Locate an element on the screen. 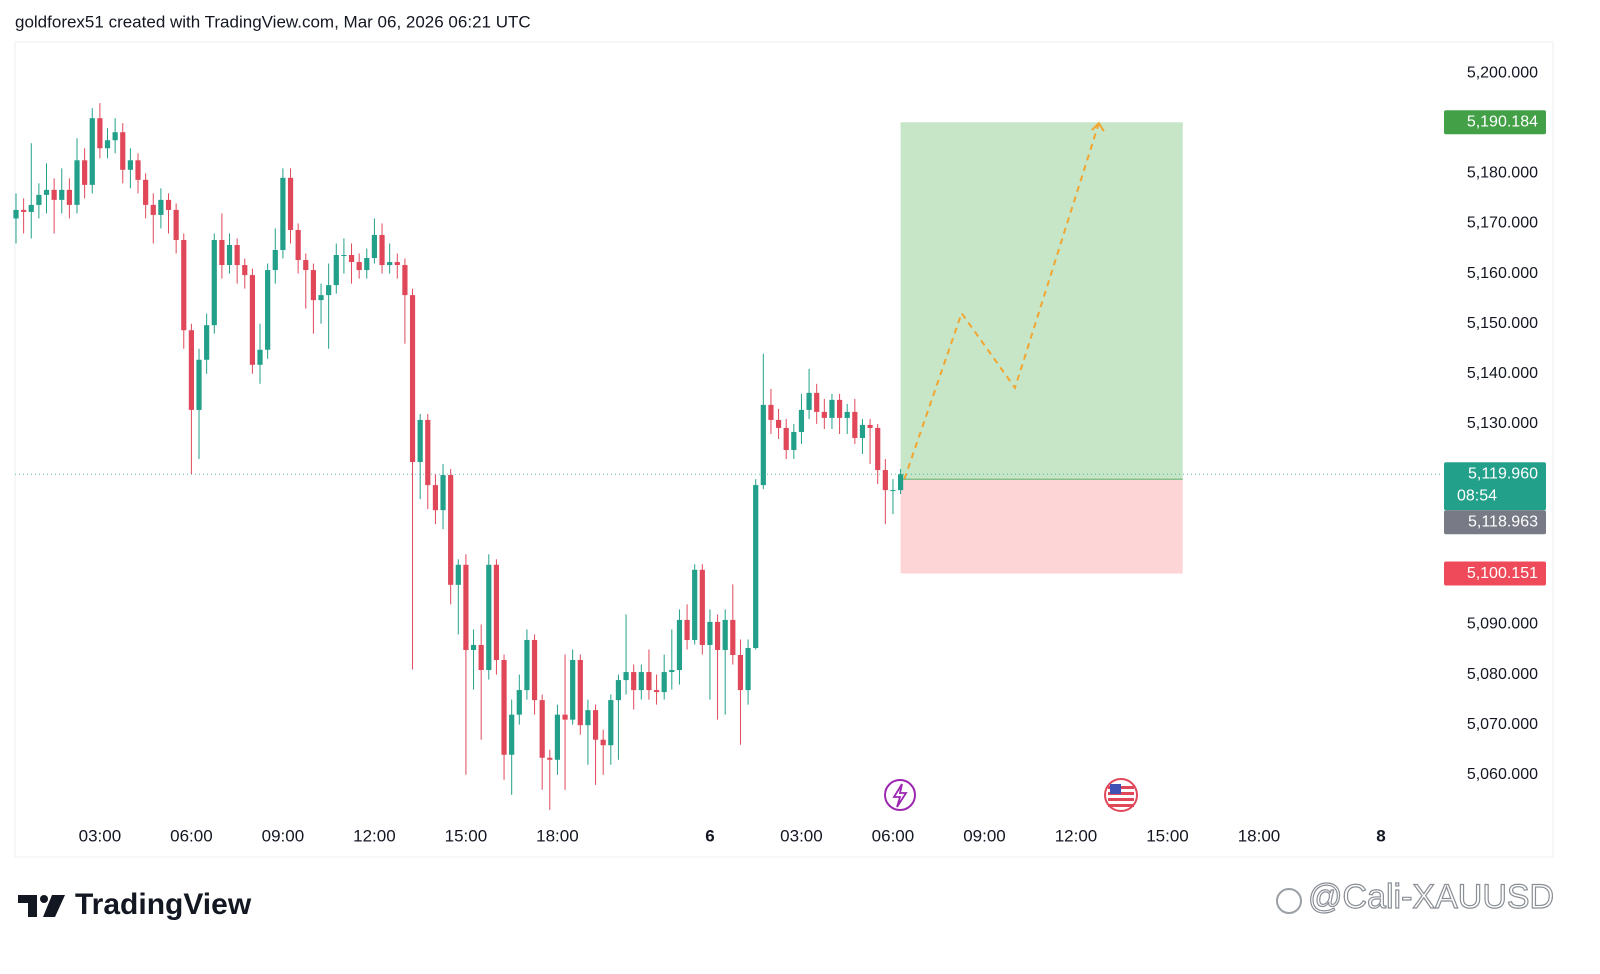 This screenshot has height=974, width=1600. lightning is located at coordinates (900, 795).